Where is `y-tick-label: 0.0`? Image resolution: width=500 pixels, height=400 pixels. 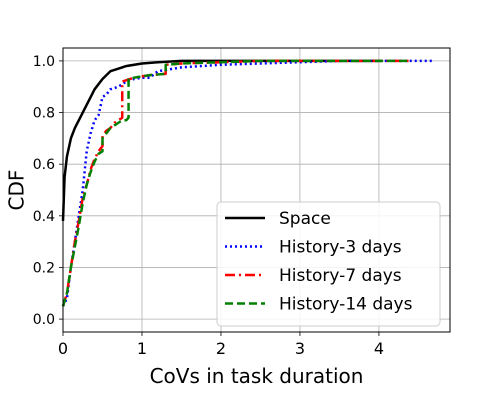
y-tick-label: 0.0 is located at coordinates (44, 320).